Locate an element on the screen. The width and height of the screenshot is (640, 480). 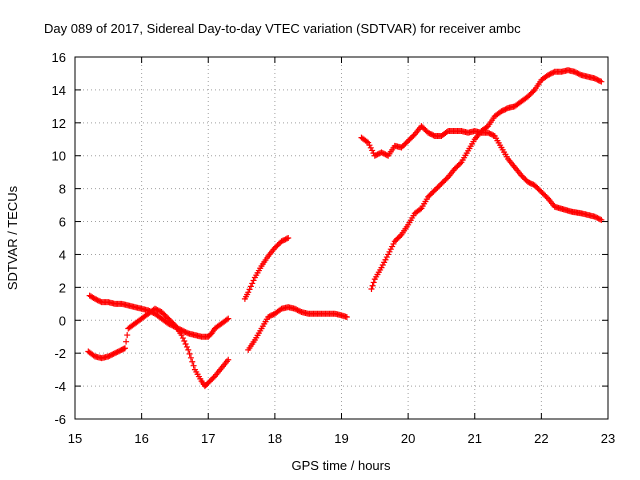
x-tick-label: 21 is located at coordinates (475, 438).